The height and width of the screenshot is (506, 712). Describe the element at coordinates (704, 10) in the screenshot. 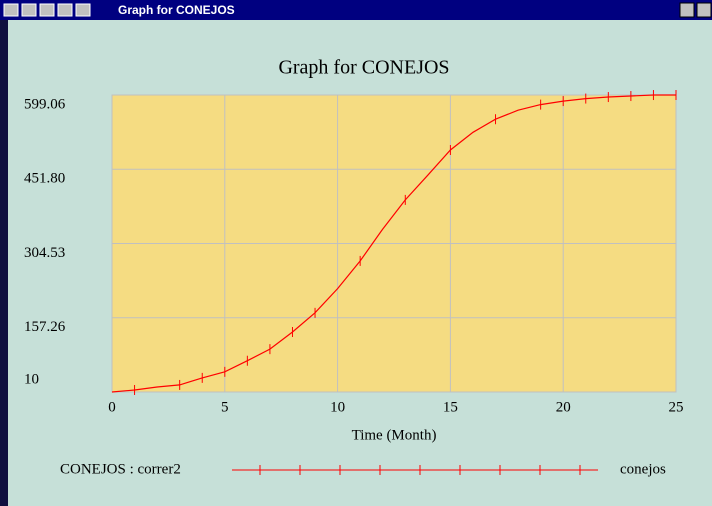

I see `close-button` at that location.